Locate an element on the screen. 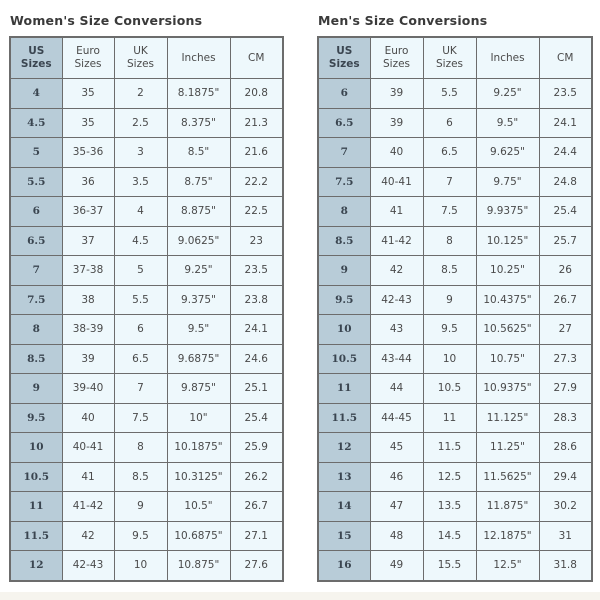 The width and height of the screenshot is (600, 600). cell-us-size: 9 is located at coordinates (344, 270).